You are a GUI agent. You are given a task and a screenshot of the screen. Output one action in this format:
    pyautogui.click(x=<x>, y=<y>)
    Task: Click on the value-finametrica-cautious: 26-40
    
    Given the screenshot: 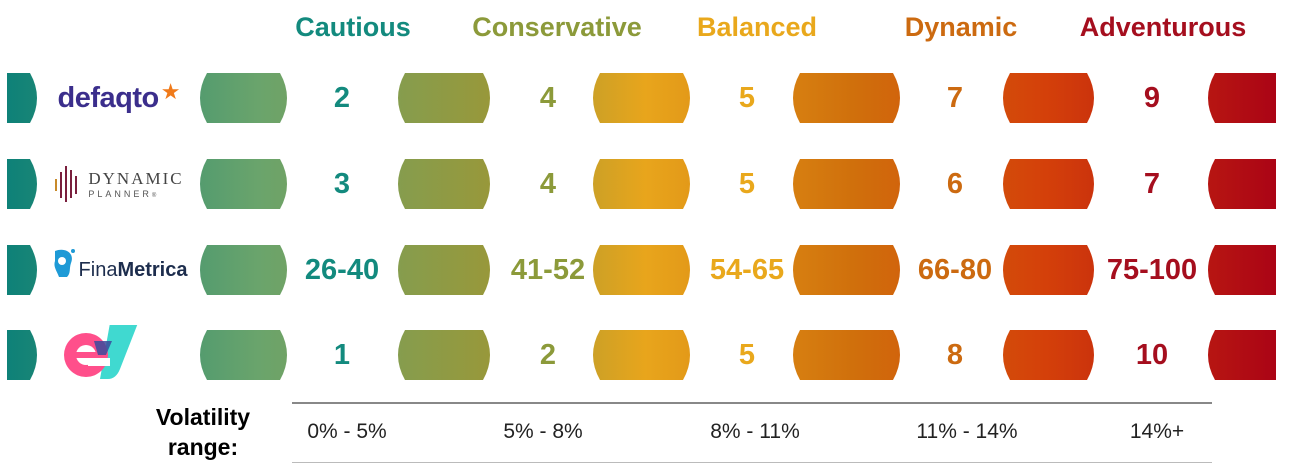 What is the action you would take?
    pyautogui.click(x=342, y=270)
    